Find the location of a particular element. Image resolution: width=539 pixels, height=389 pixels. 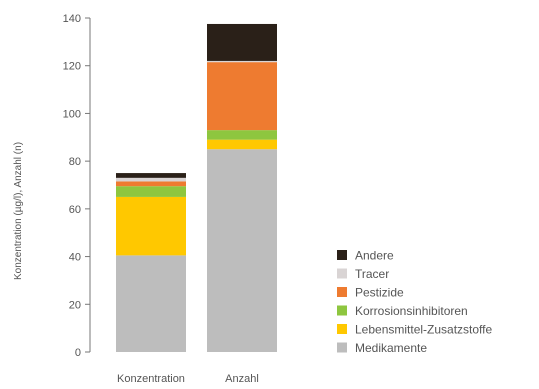

y-axis-title: Konzentration (µg/l), Anzahl (n) is located at coordinates (18, 211).